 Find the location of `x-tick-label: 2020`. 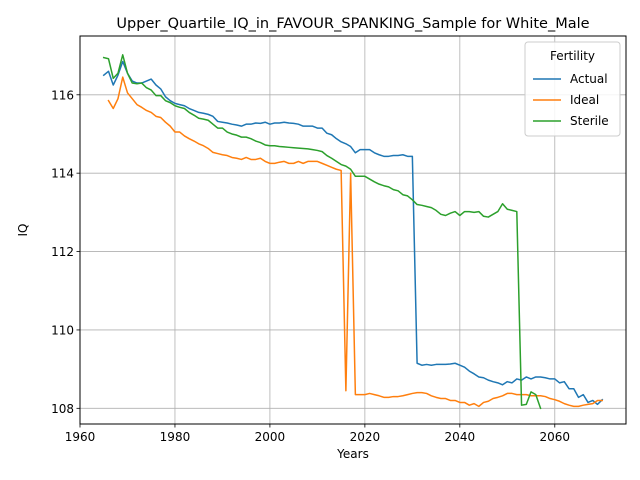

x-tick-label: 2020 is located at coordinates (365, 437).